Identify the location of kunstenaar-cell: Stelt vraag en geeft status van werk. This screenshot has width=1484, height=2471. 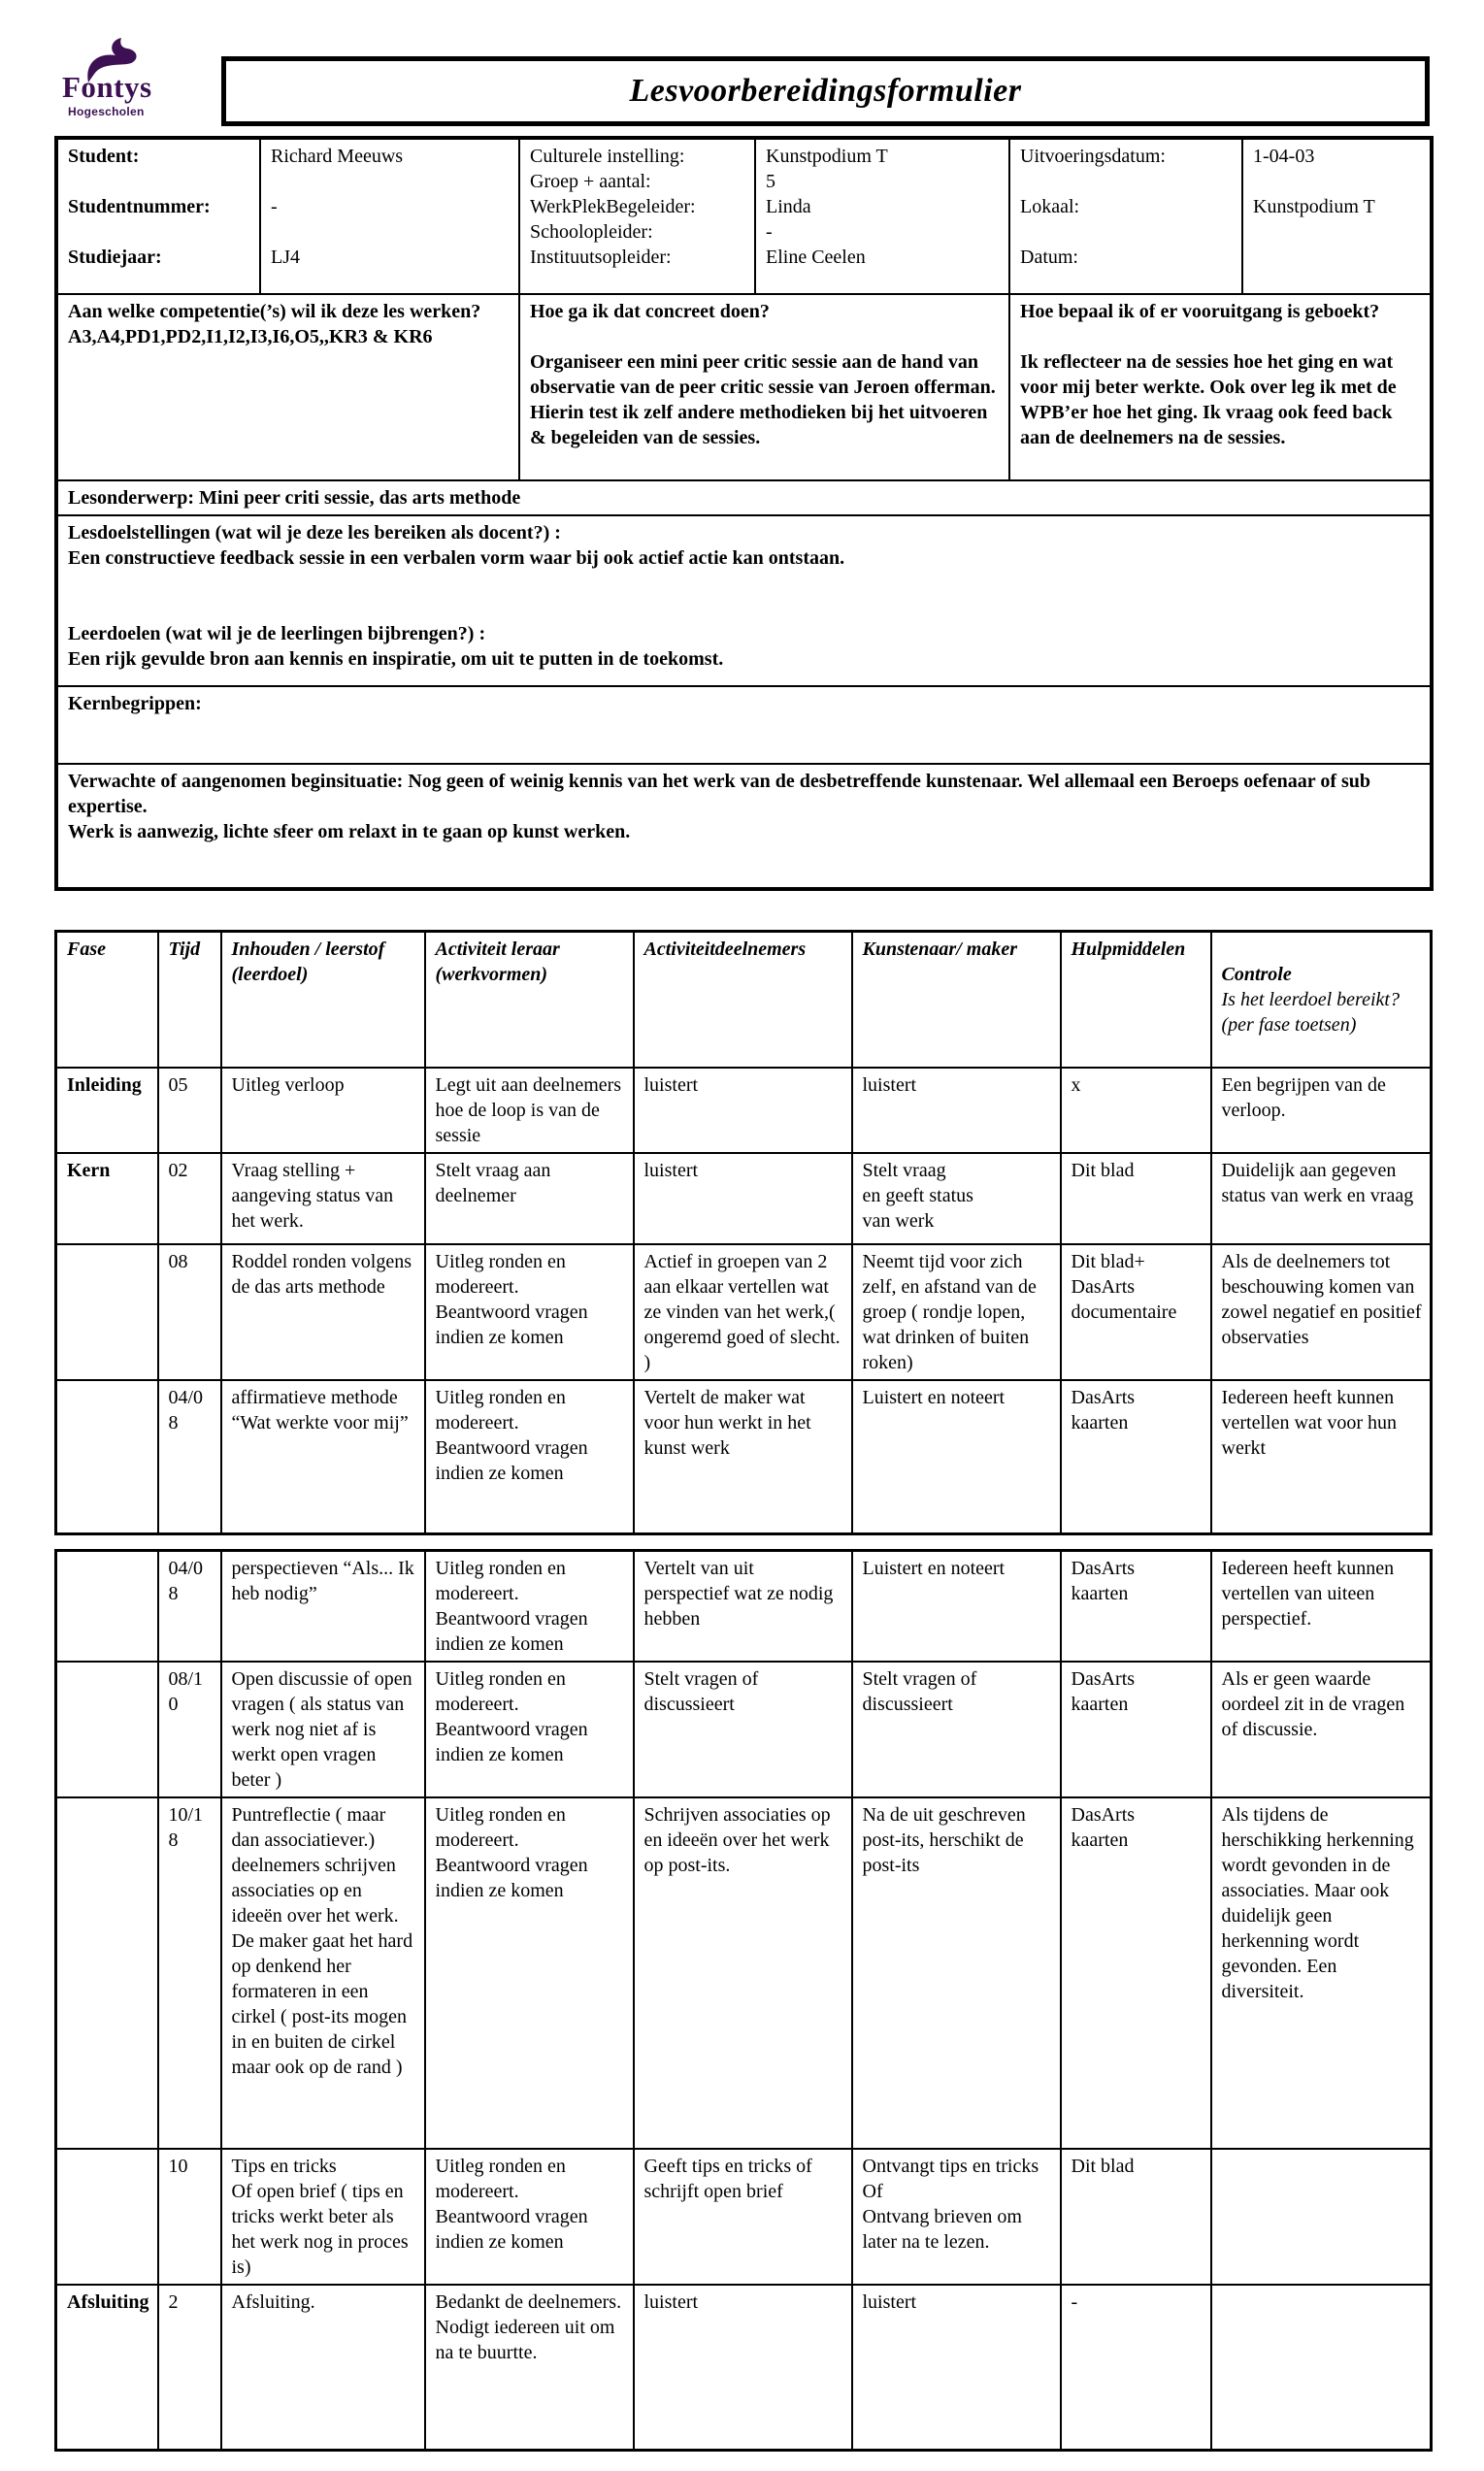
(956, 1199).